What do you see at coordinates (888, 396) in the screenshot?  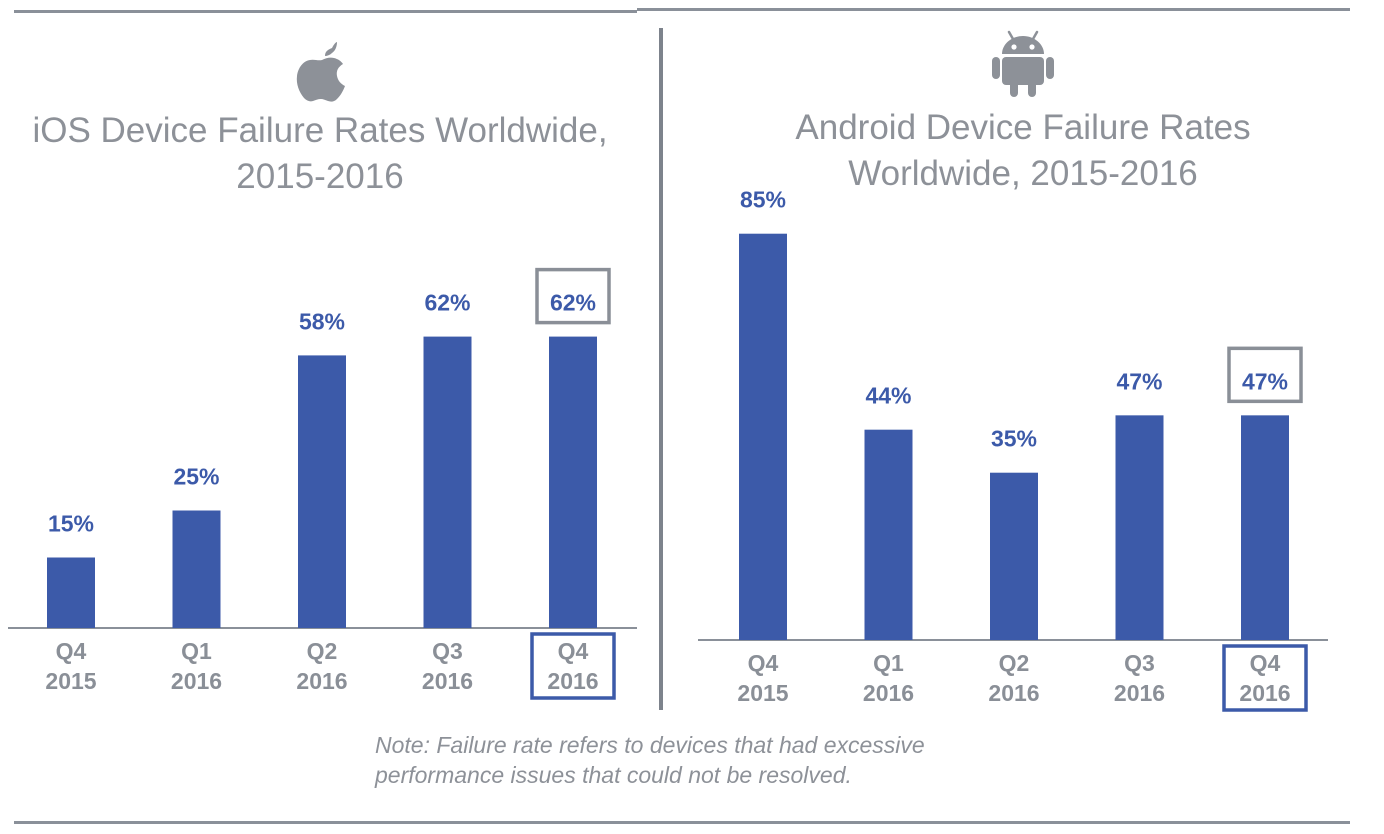 I see `android-value-label-2: 44%` at bounding box center [888, 396].